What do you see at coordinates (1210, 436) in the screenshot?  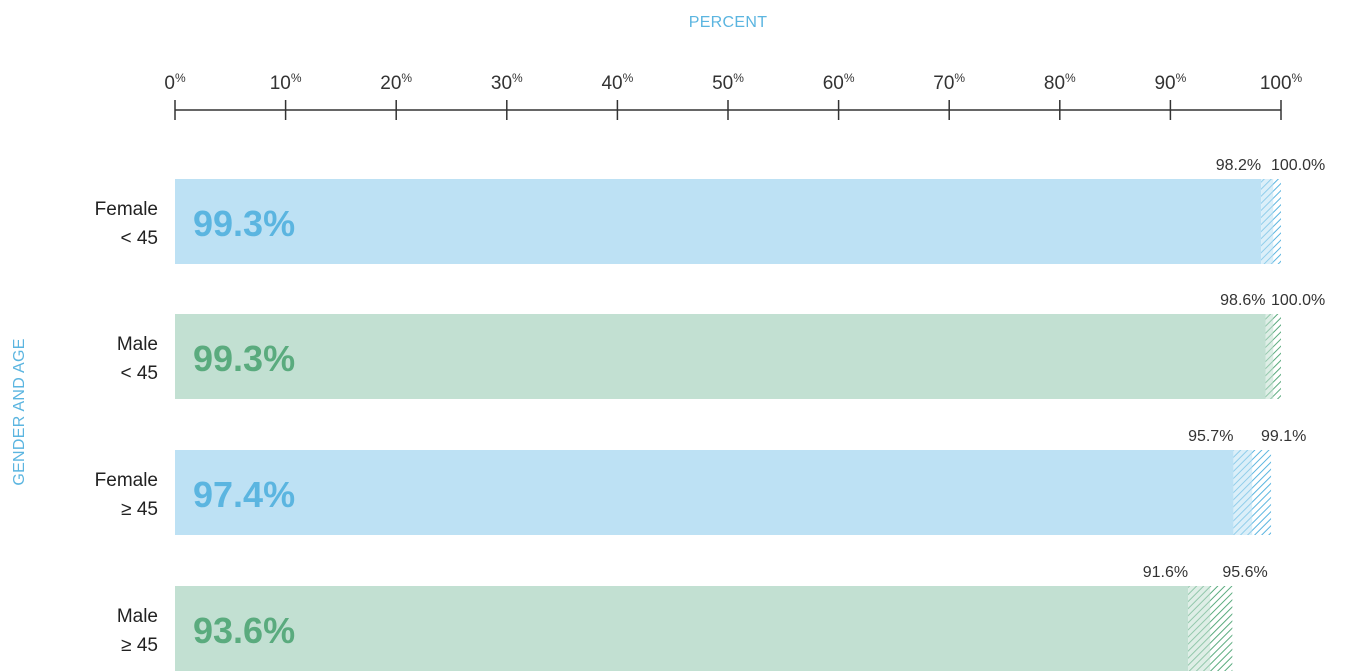 I see `ci-low-label: 95.7%` at bounding box center [1210, 436].